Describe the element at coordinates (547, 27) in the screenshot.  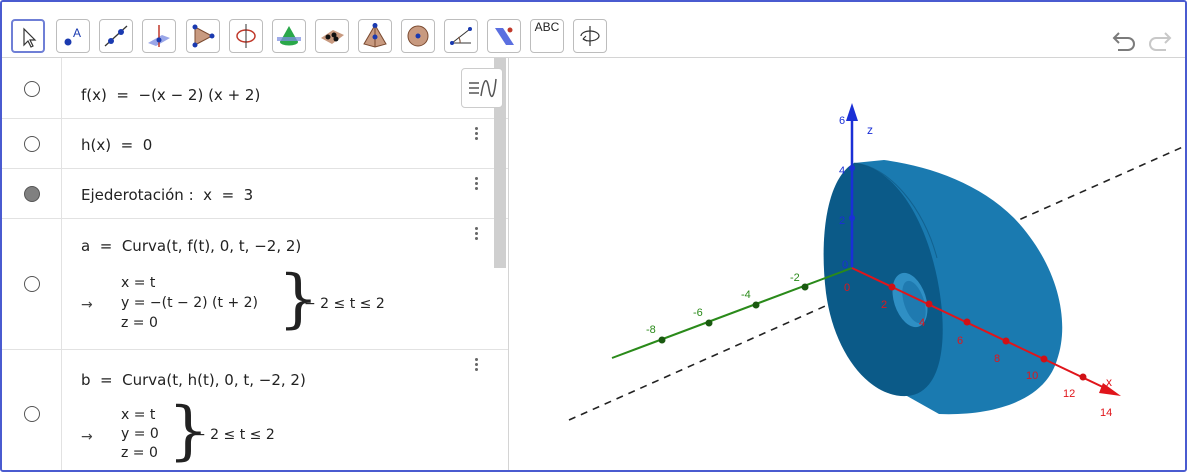
I see `text-abc-icon: ABC` at that location.